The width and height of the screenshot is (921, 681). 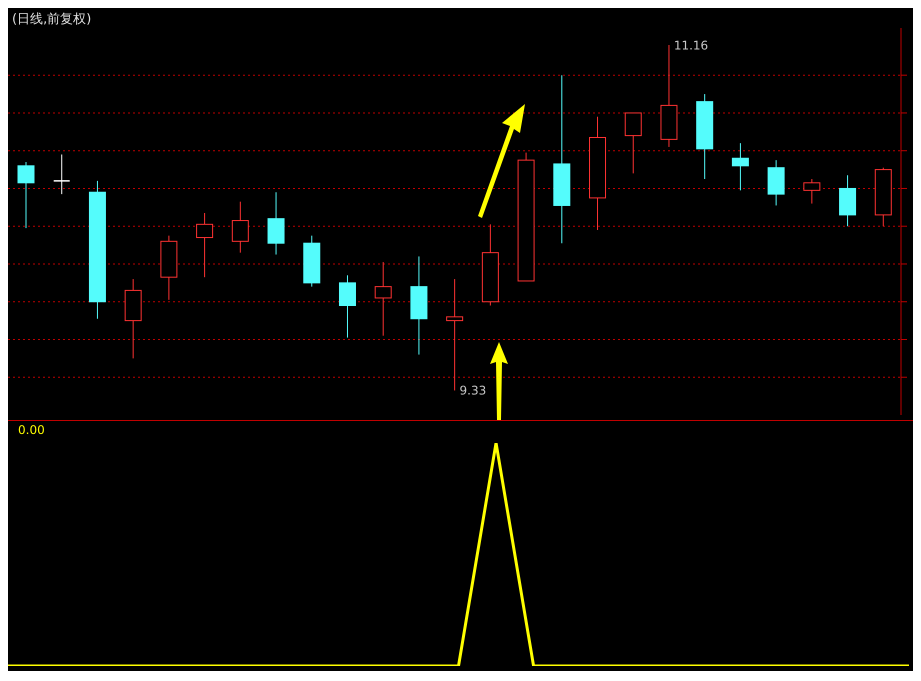 I want to click on annotation: 11.16, so click(x=691, y=45).